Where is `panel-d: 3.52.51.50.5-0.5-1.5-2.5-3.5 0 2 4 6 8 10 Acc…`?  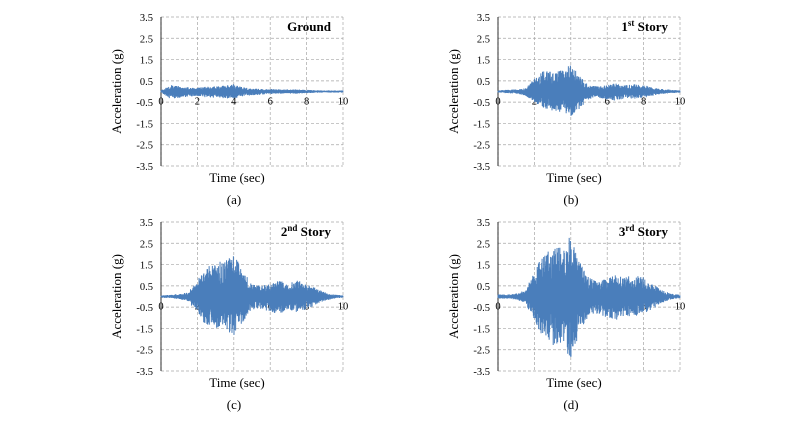
panel-d: 3.52.51.50.5-0.5-1.5-2.5-3.5 0 2 4 6 8 10 Acc… is located at coordinates (565, 315).